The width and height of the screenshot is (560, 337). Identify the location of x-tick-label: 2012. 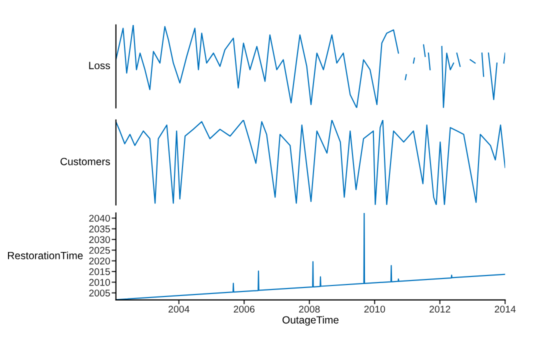
(440, 309).